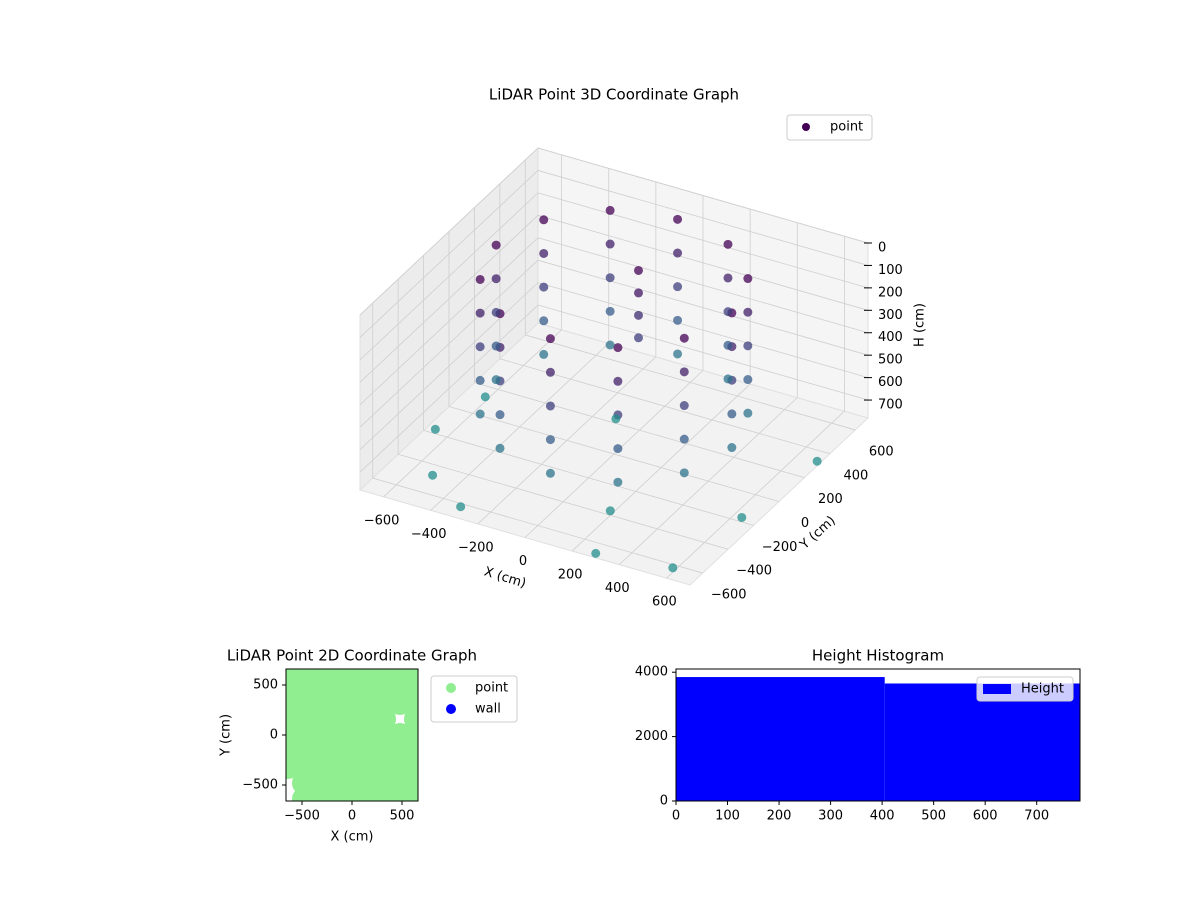  I want to click on bar, so click(780, 739).